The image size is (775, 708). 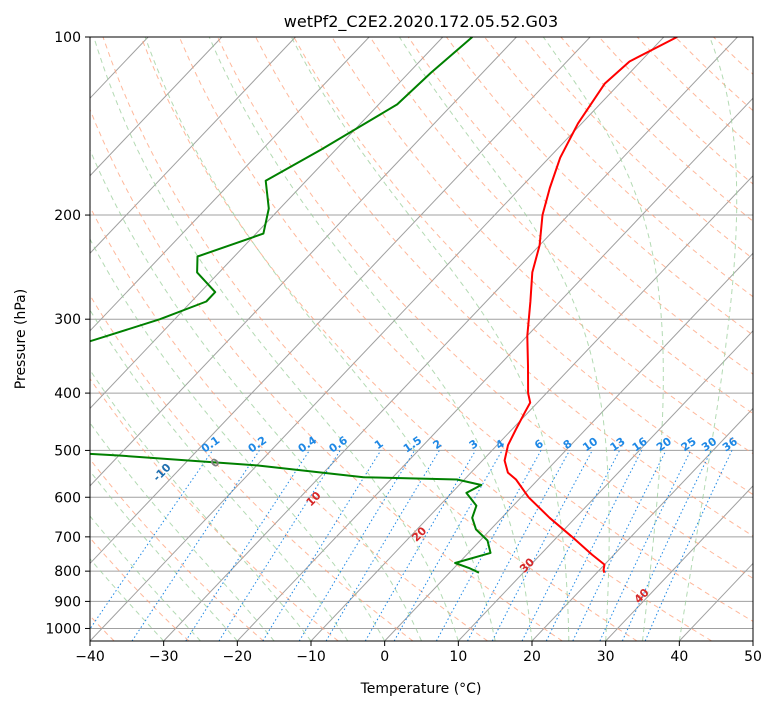 I want to click on x-tick-label: 50, so click(x=753, y=657).